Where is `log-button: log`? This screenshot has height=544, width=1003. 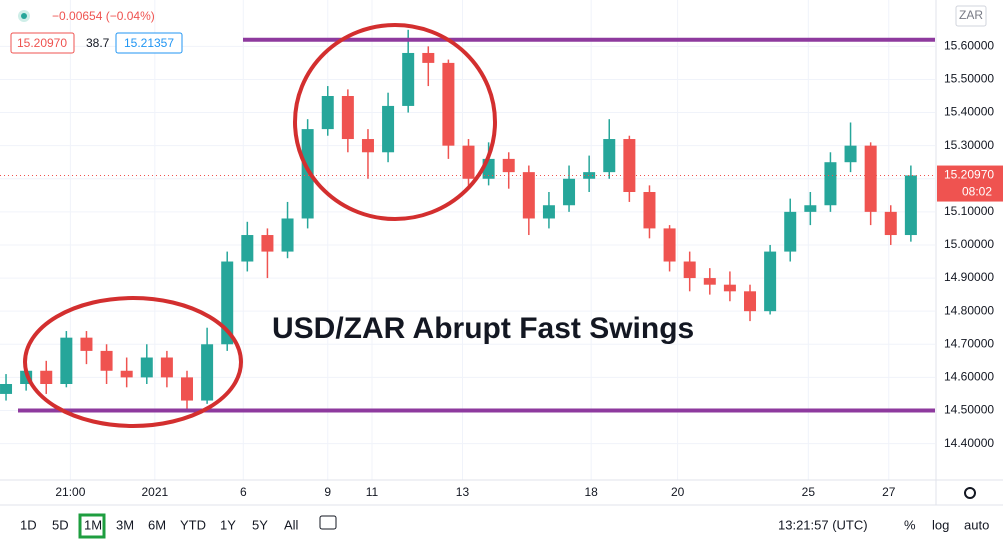
log-button: log is located at coordinates (940, 524).